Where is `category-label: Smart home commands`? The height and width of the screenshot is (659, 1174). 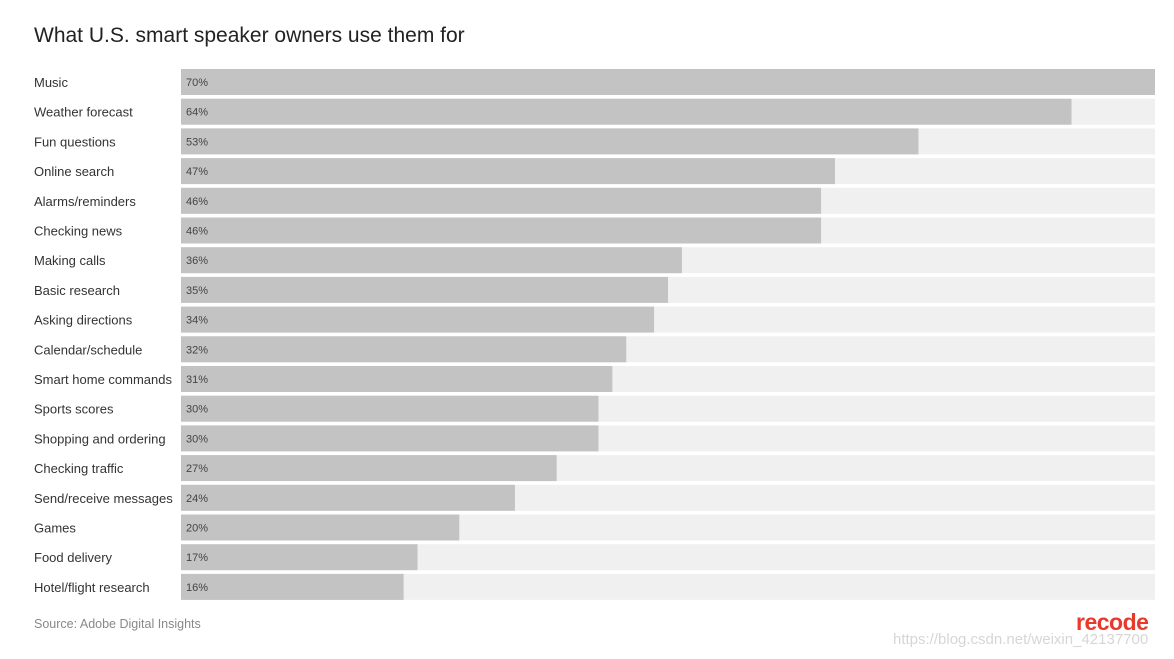
category-label: Smart home commands is located at coordinates (103, 379).